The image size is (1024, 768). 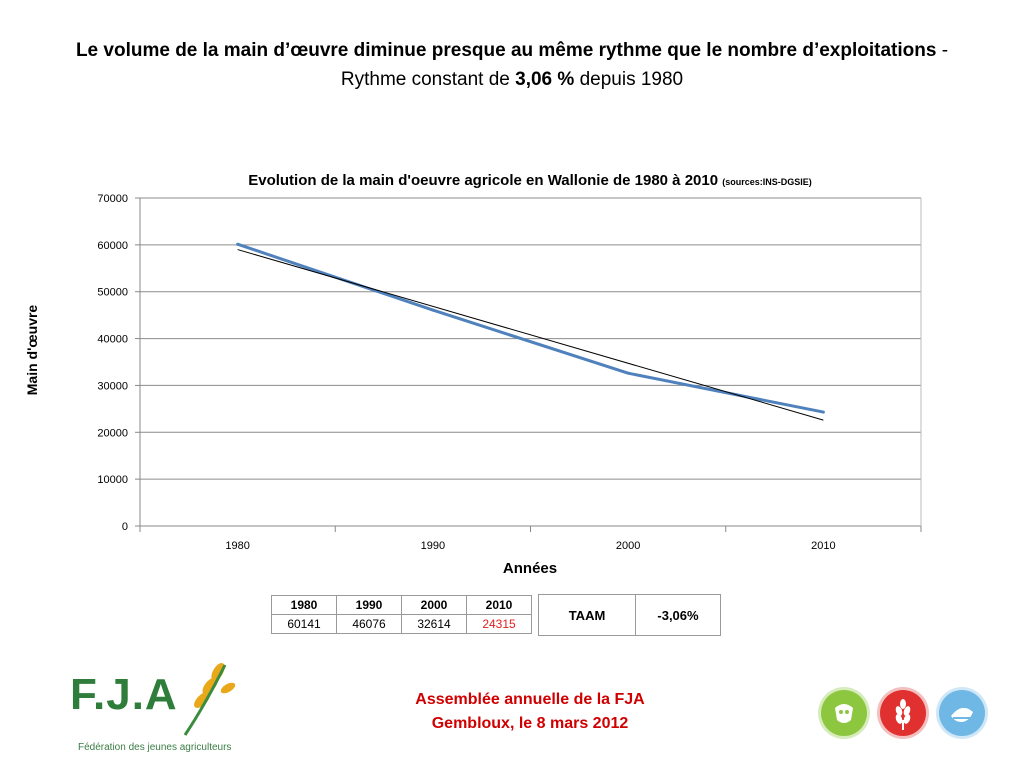 I want to click on logo-text: F.J.A, so click(x=124, y=694).